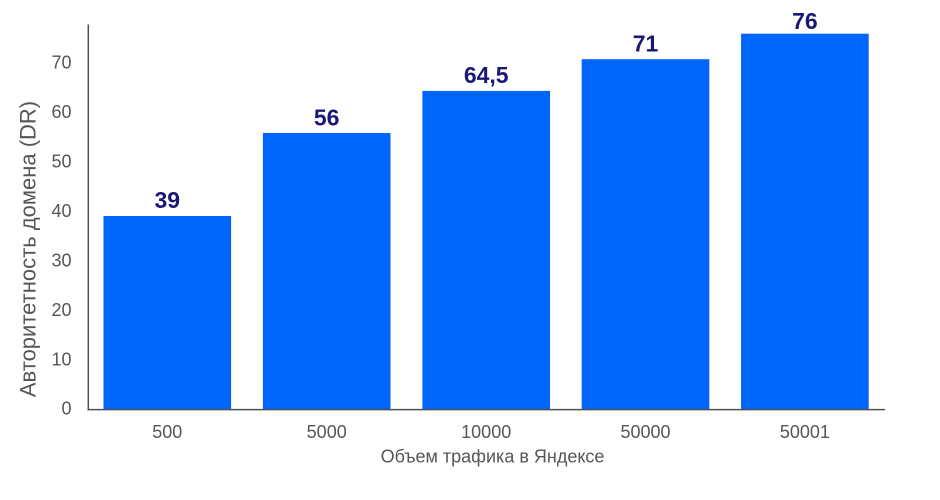  Describe the element at coordinates (66, 409) in the screenshot. I see `svg-text: 0` at that location.